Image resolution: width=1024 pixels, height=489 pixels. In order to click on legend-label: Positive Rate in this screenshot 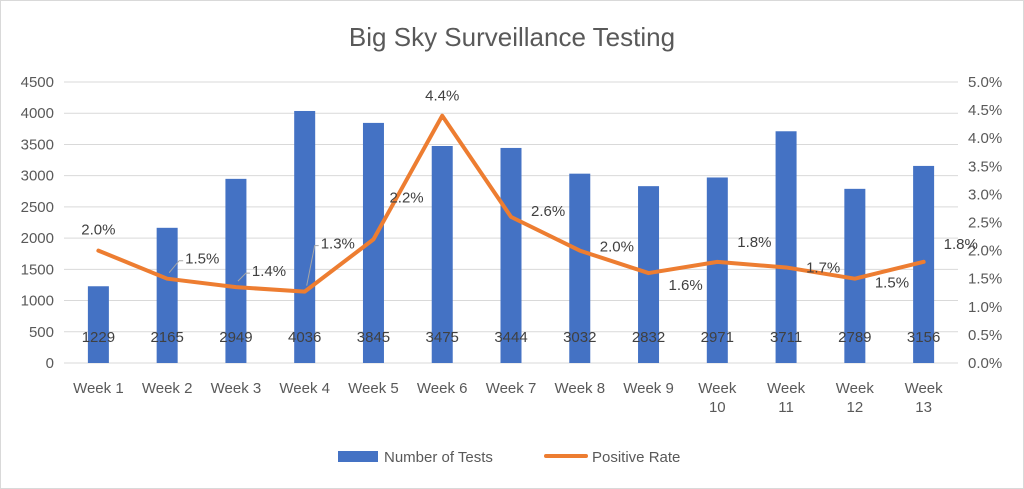, I will do `click(636, 457)`.